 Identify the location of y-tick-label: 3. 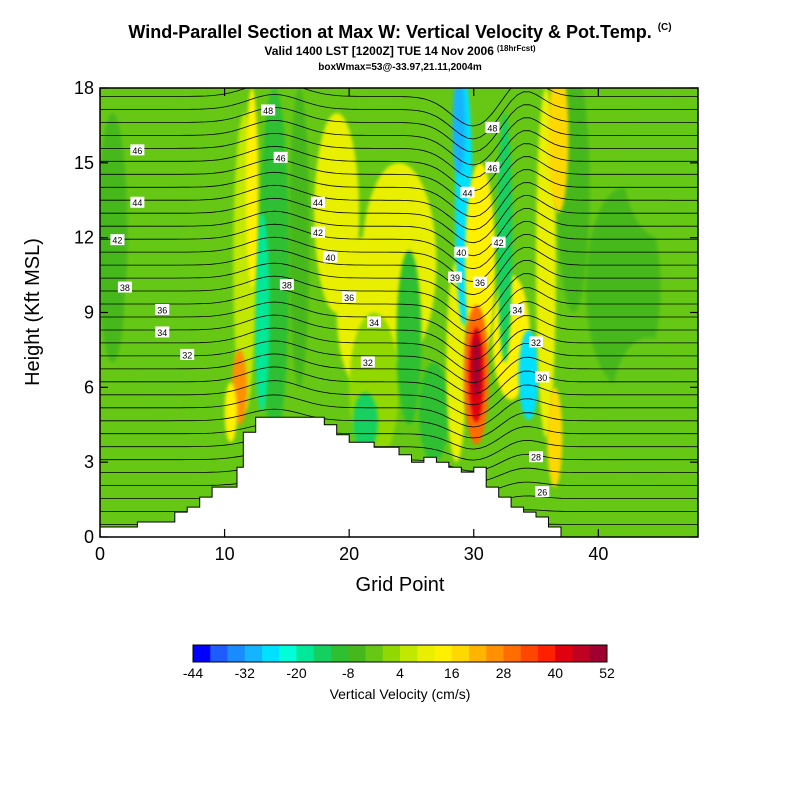
(89, 462).